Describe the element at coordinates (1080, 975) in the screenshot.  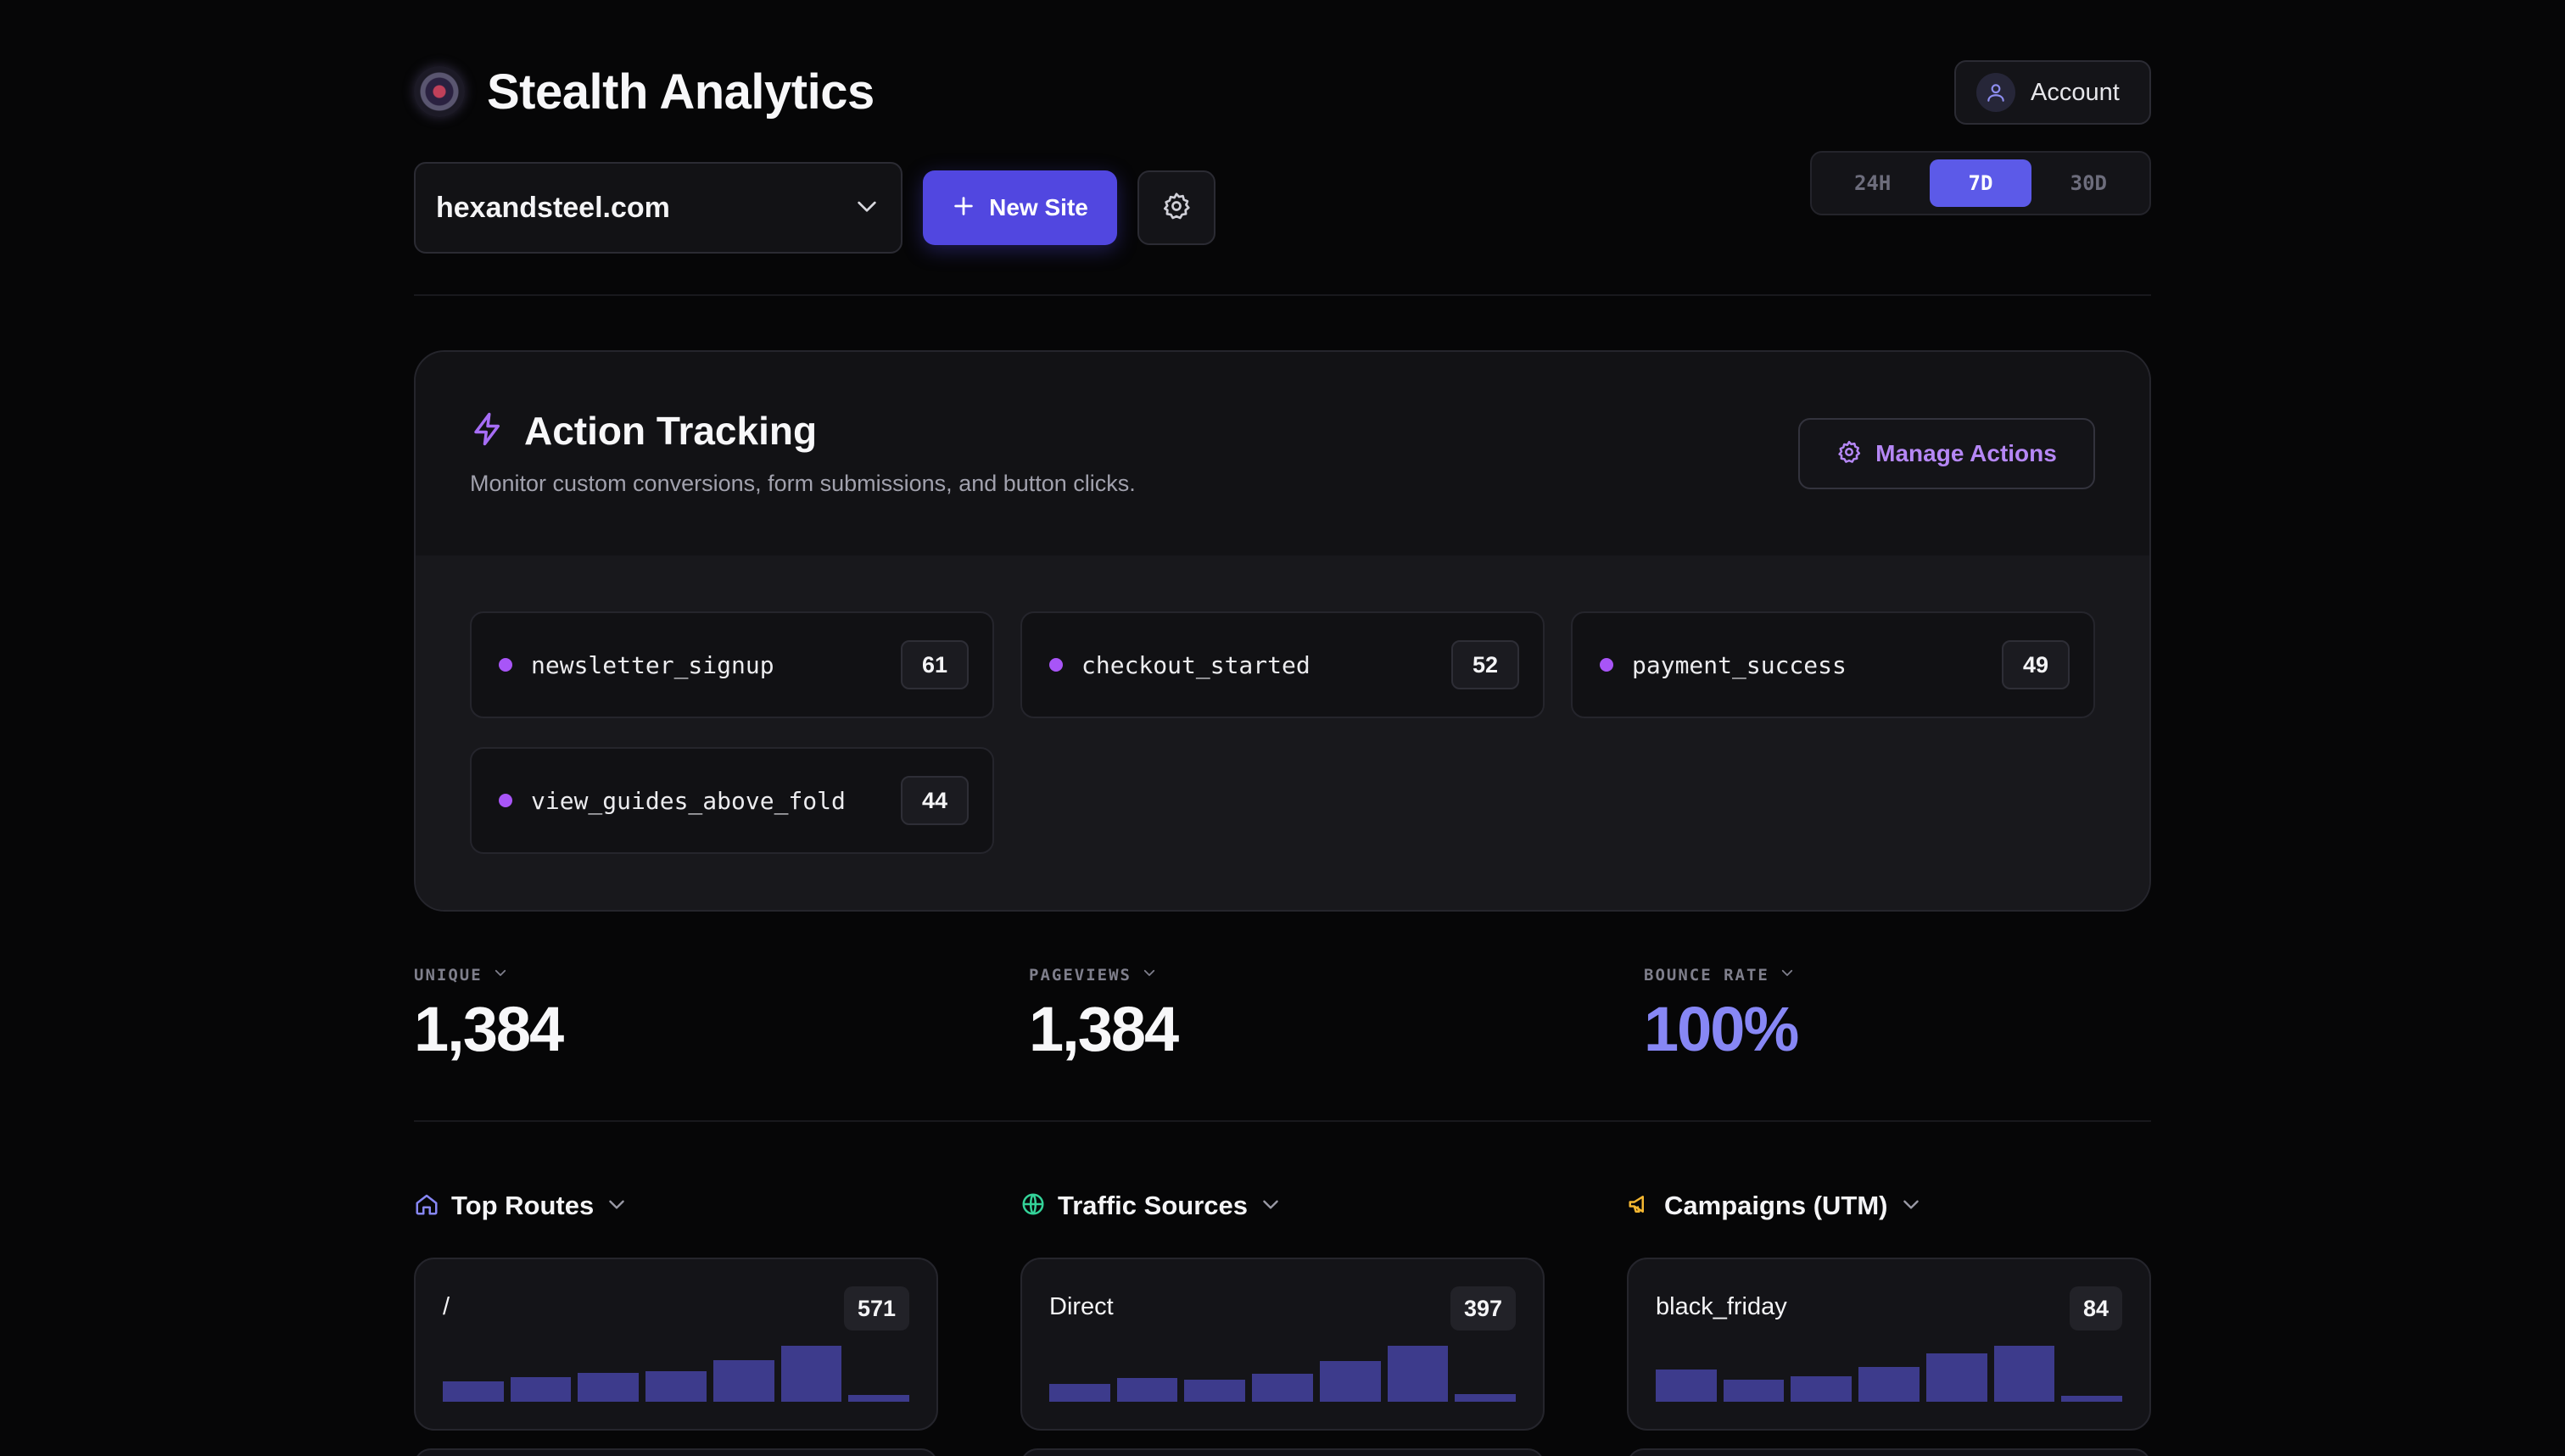
I see `stat-label: PAGEVIEWS` at that location.